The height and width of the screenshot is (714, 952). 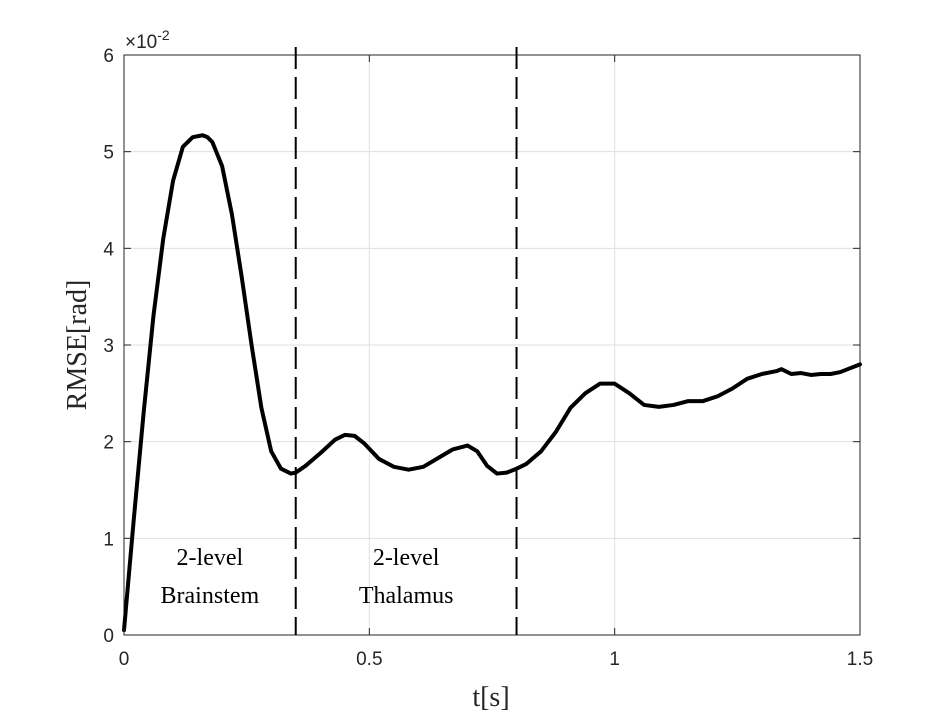 What do you see at coordinates (108, 539) in the screenshot?
I see `y-tick-label: 1` at bounding box center [108, 539].